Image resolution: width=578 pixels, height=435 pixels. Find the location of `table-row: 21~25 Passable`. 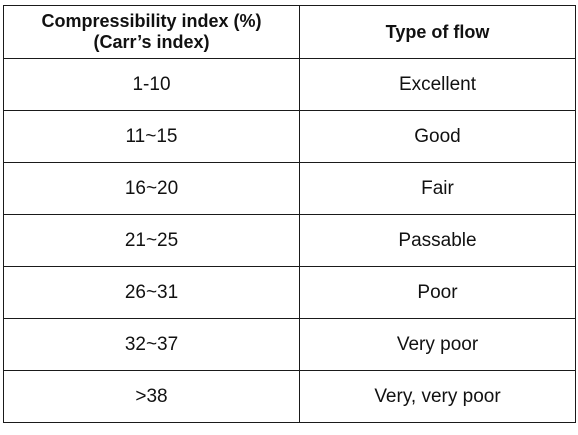

table-row: 21~25 Passable is located at coordinates (289, 240).